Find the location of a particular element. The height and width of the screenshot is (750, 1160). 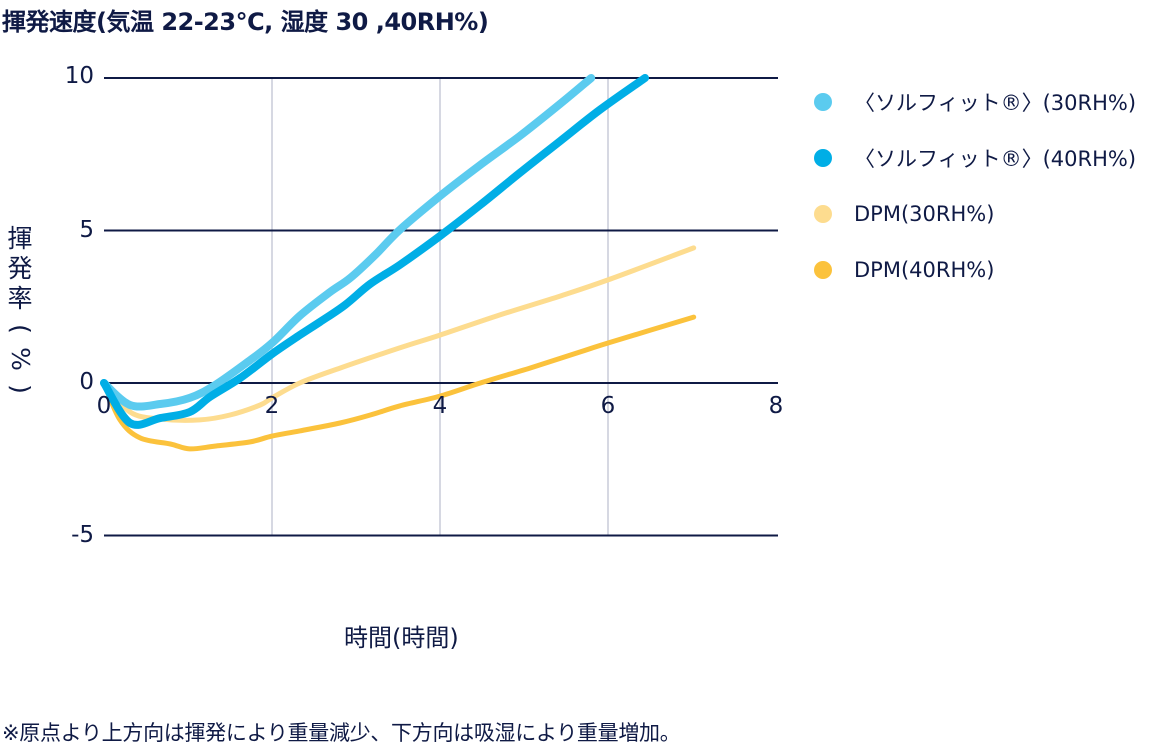

legend-item-dpm-30rh: DPM(30RH%) is located at coordinates (975, 214).